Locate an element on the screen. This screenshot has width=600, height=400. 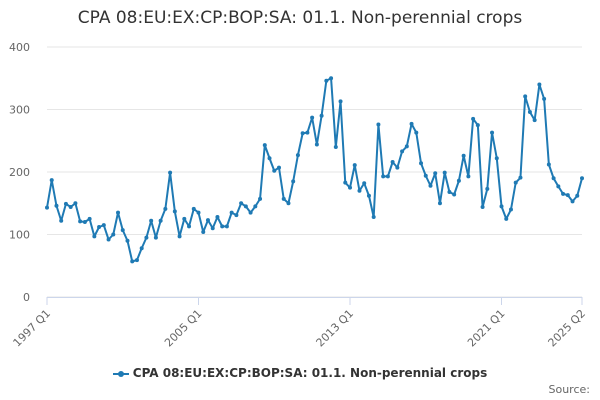
legend-line-marker-icon is located at coordinates (120, 374).